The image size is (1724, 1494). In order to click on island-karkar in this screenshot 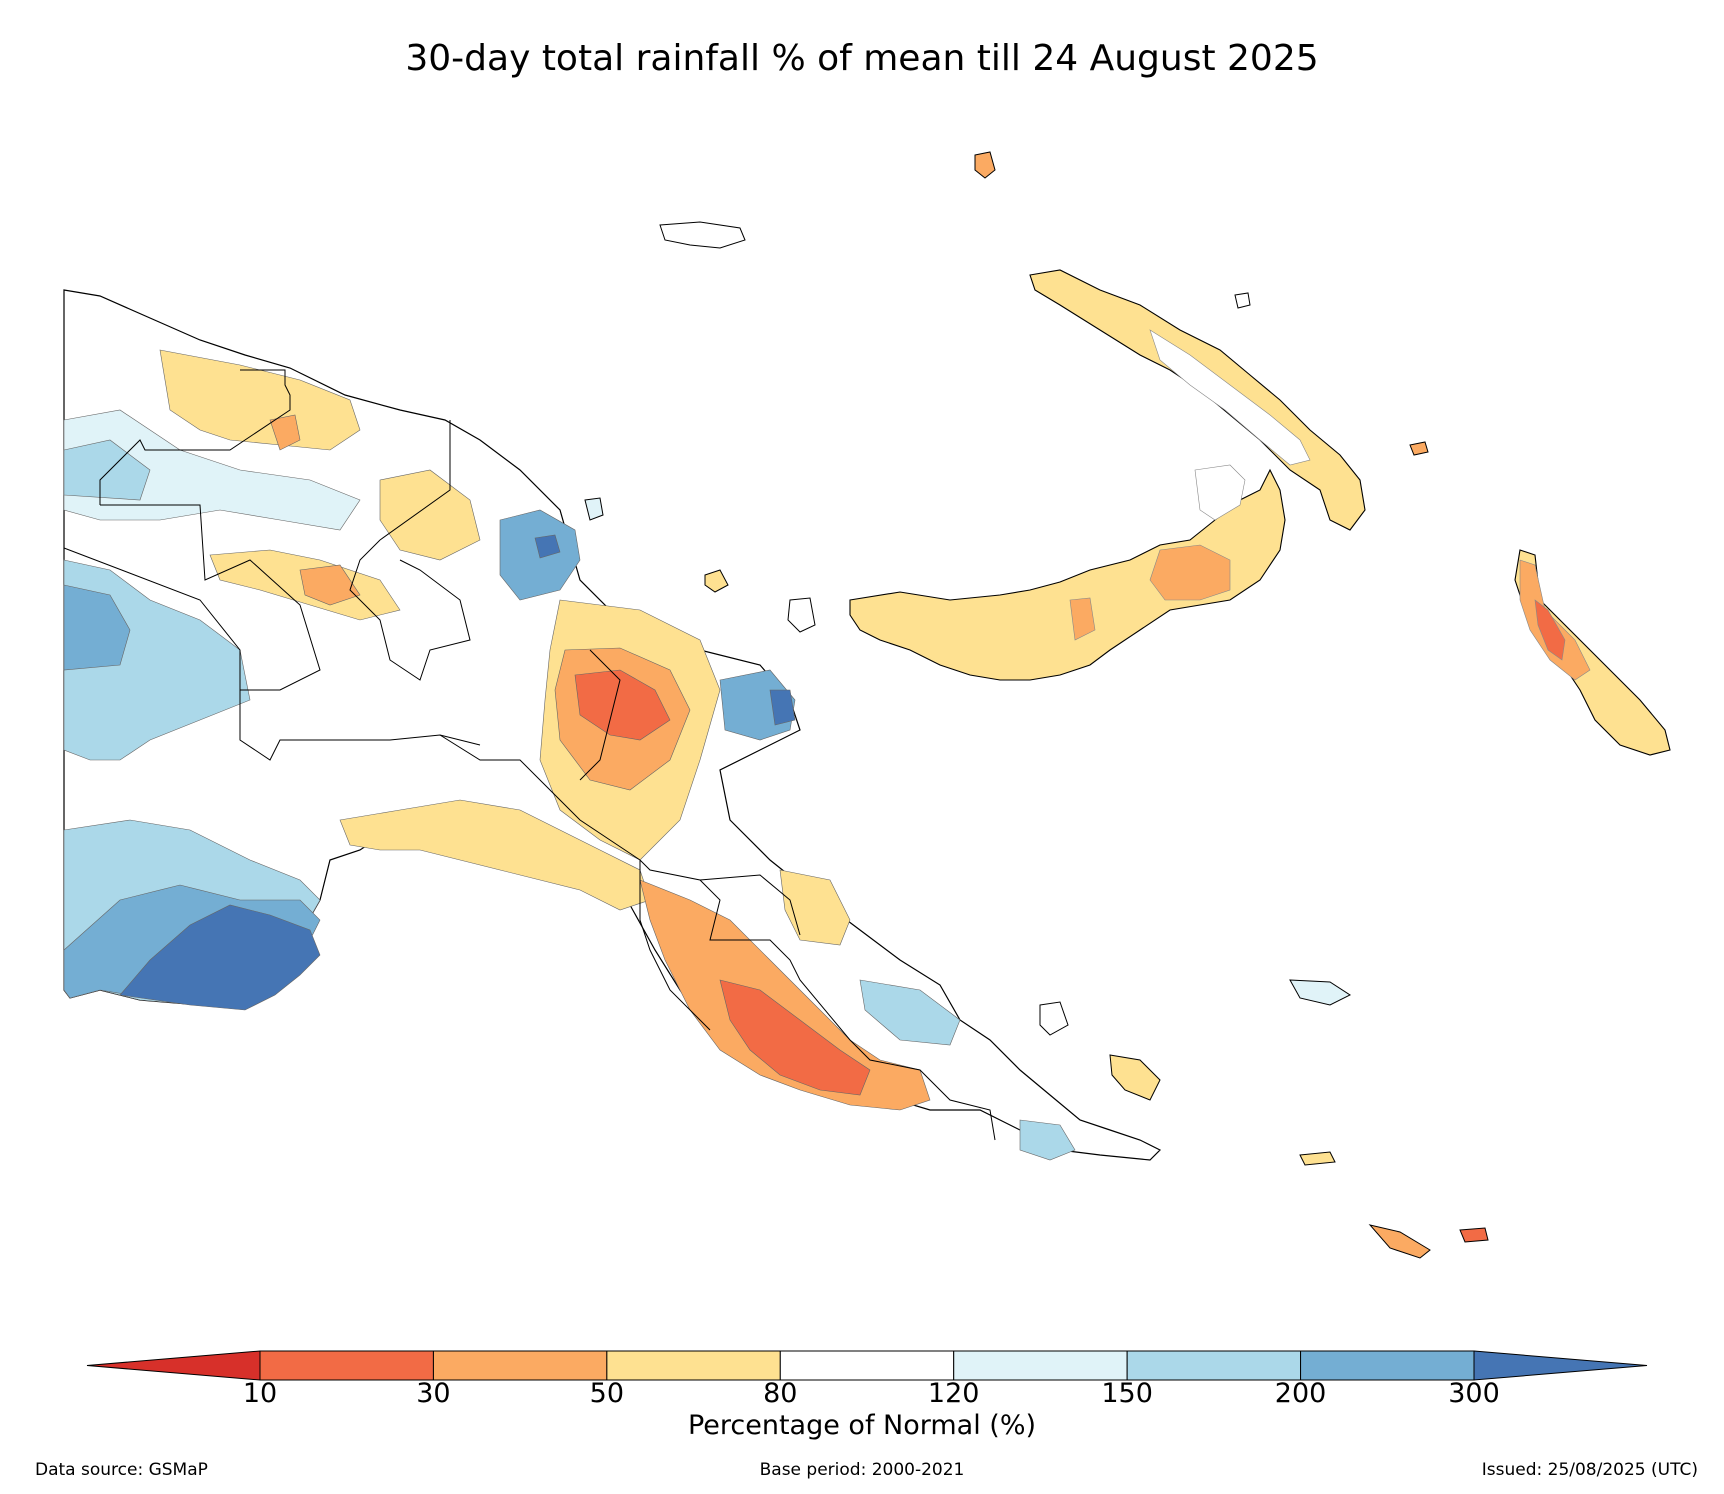, I will do `click(801, 615)`.